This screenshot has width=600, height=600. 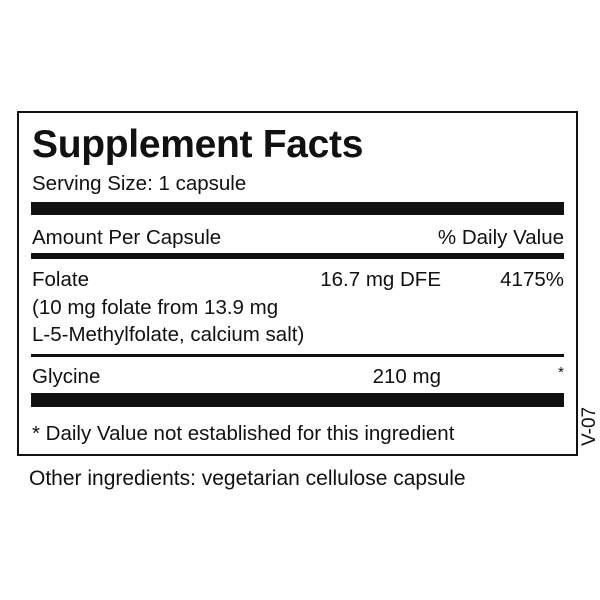 I want to click on dv-header: % Daily Value, so click(x=500, y=237).